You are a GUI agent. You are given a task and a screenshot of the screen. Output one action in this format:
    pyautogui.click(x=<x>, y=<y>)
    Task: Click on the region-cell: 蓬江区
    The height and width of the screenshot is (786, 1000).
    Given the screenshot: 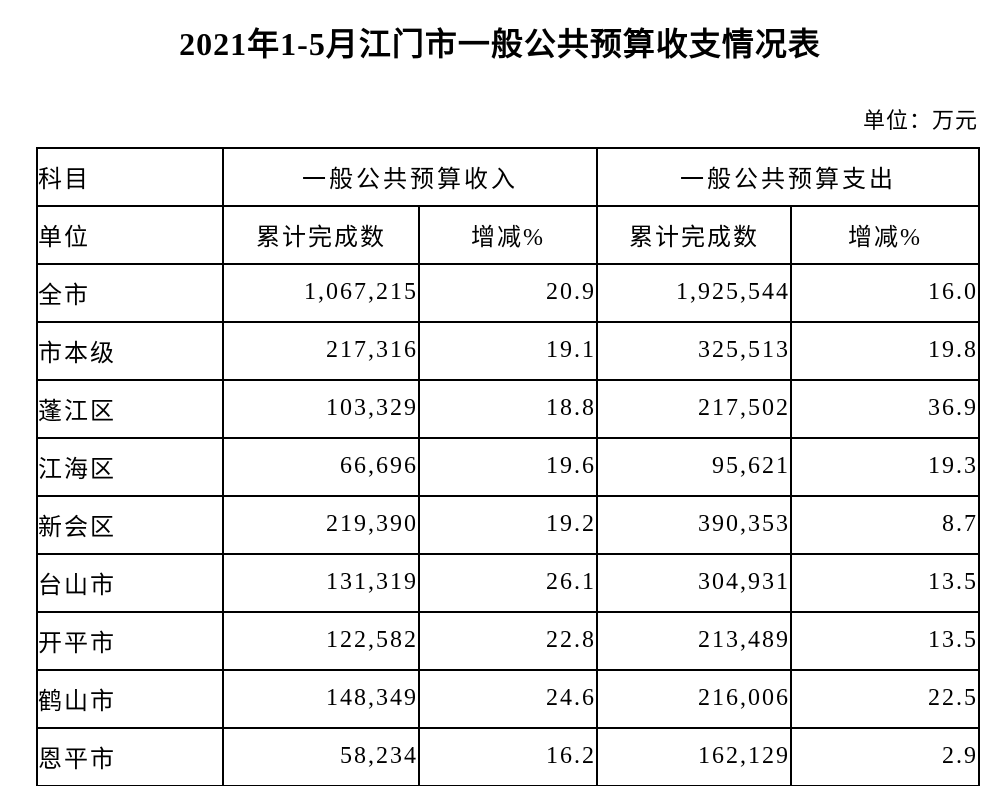 What is the action you would take?
    pyautogui.click(x=130, y=408)
    